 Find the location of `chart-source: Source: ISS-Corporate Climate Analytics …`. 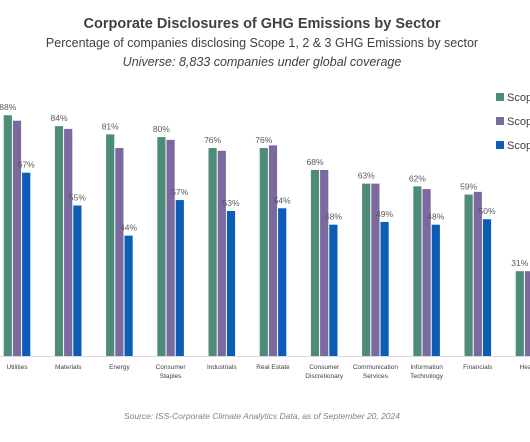

chart-source: Source: ISS-Corporate Climate Analytics … is located at coordinates (262, 416).